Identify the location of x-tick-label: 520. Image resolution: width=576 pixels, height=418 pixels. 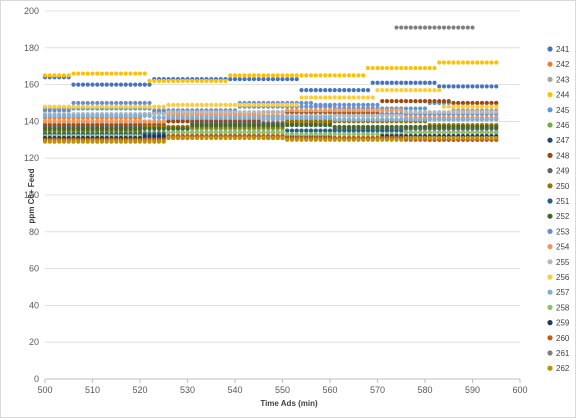
(139, 390).